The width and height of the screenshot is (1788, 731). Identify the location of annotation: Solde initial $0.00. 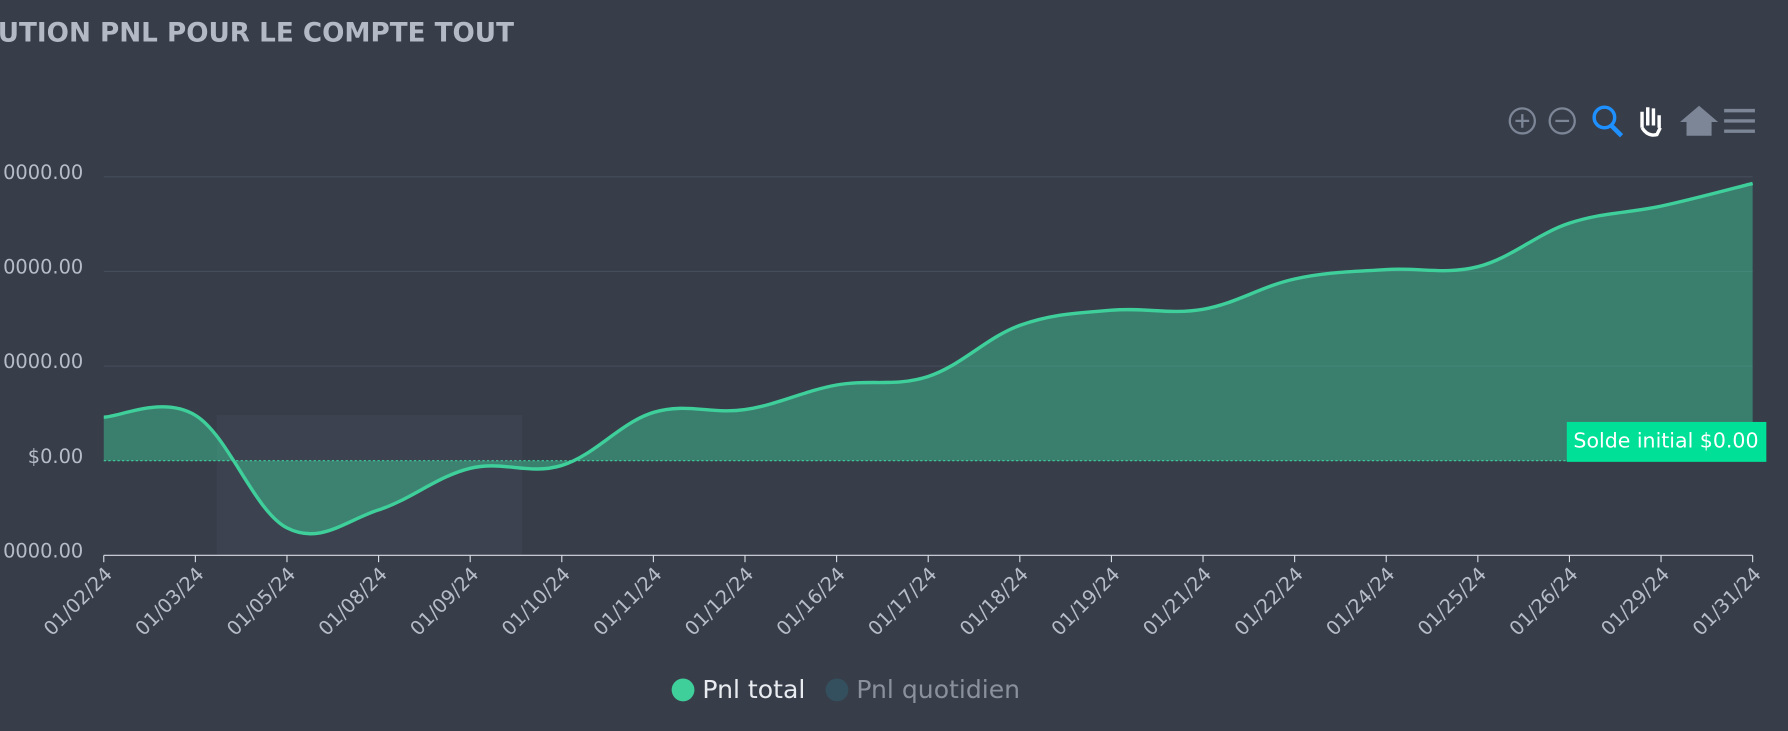
(1665, 440).